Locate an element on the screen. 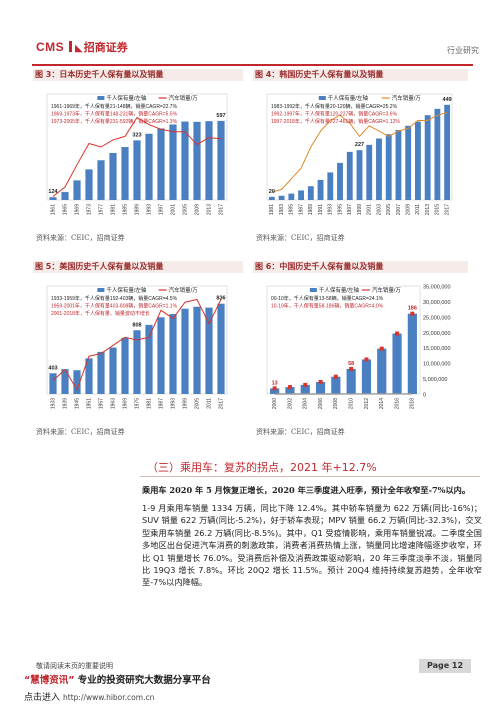 Image resolution: width=499 pixels, height=706 pixels. page-number: Page 12 is located at coordinates (445, 666).